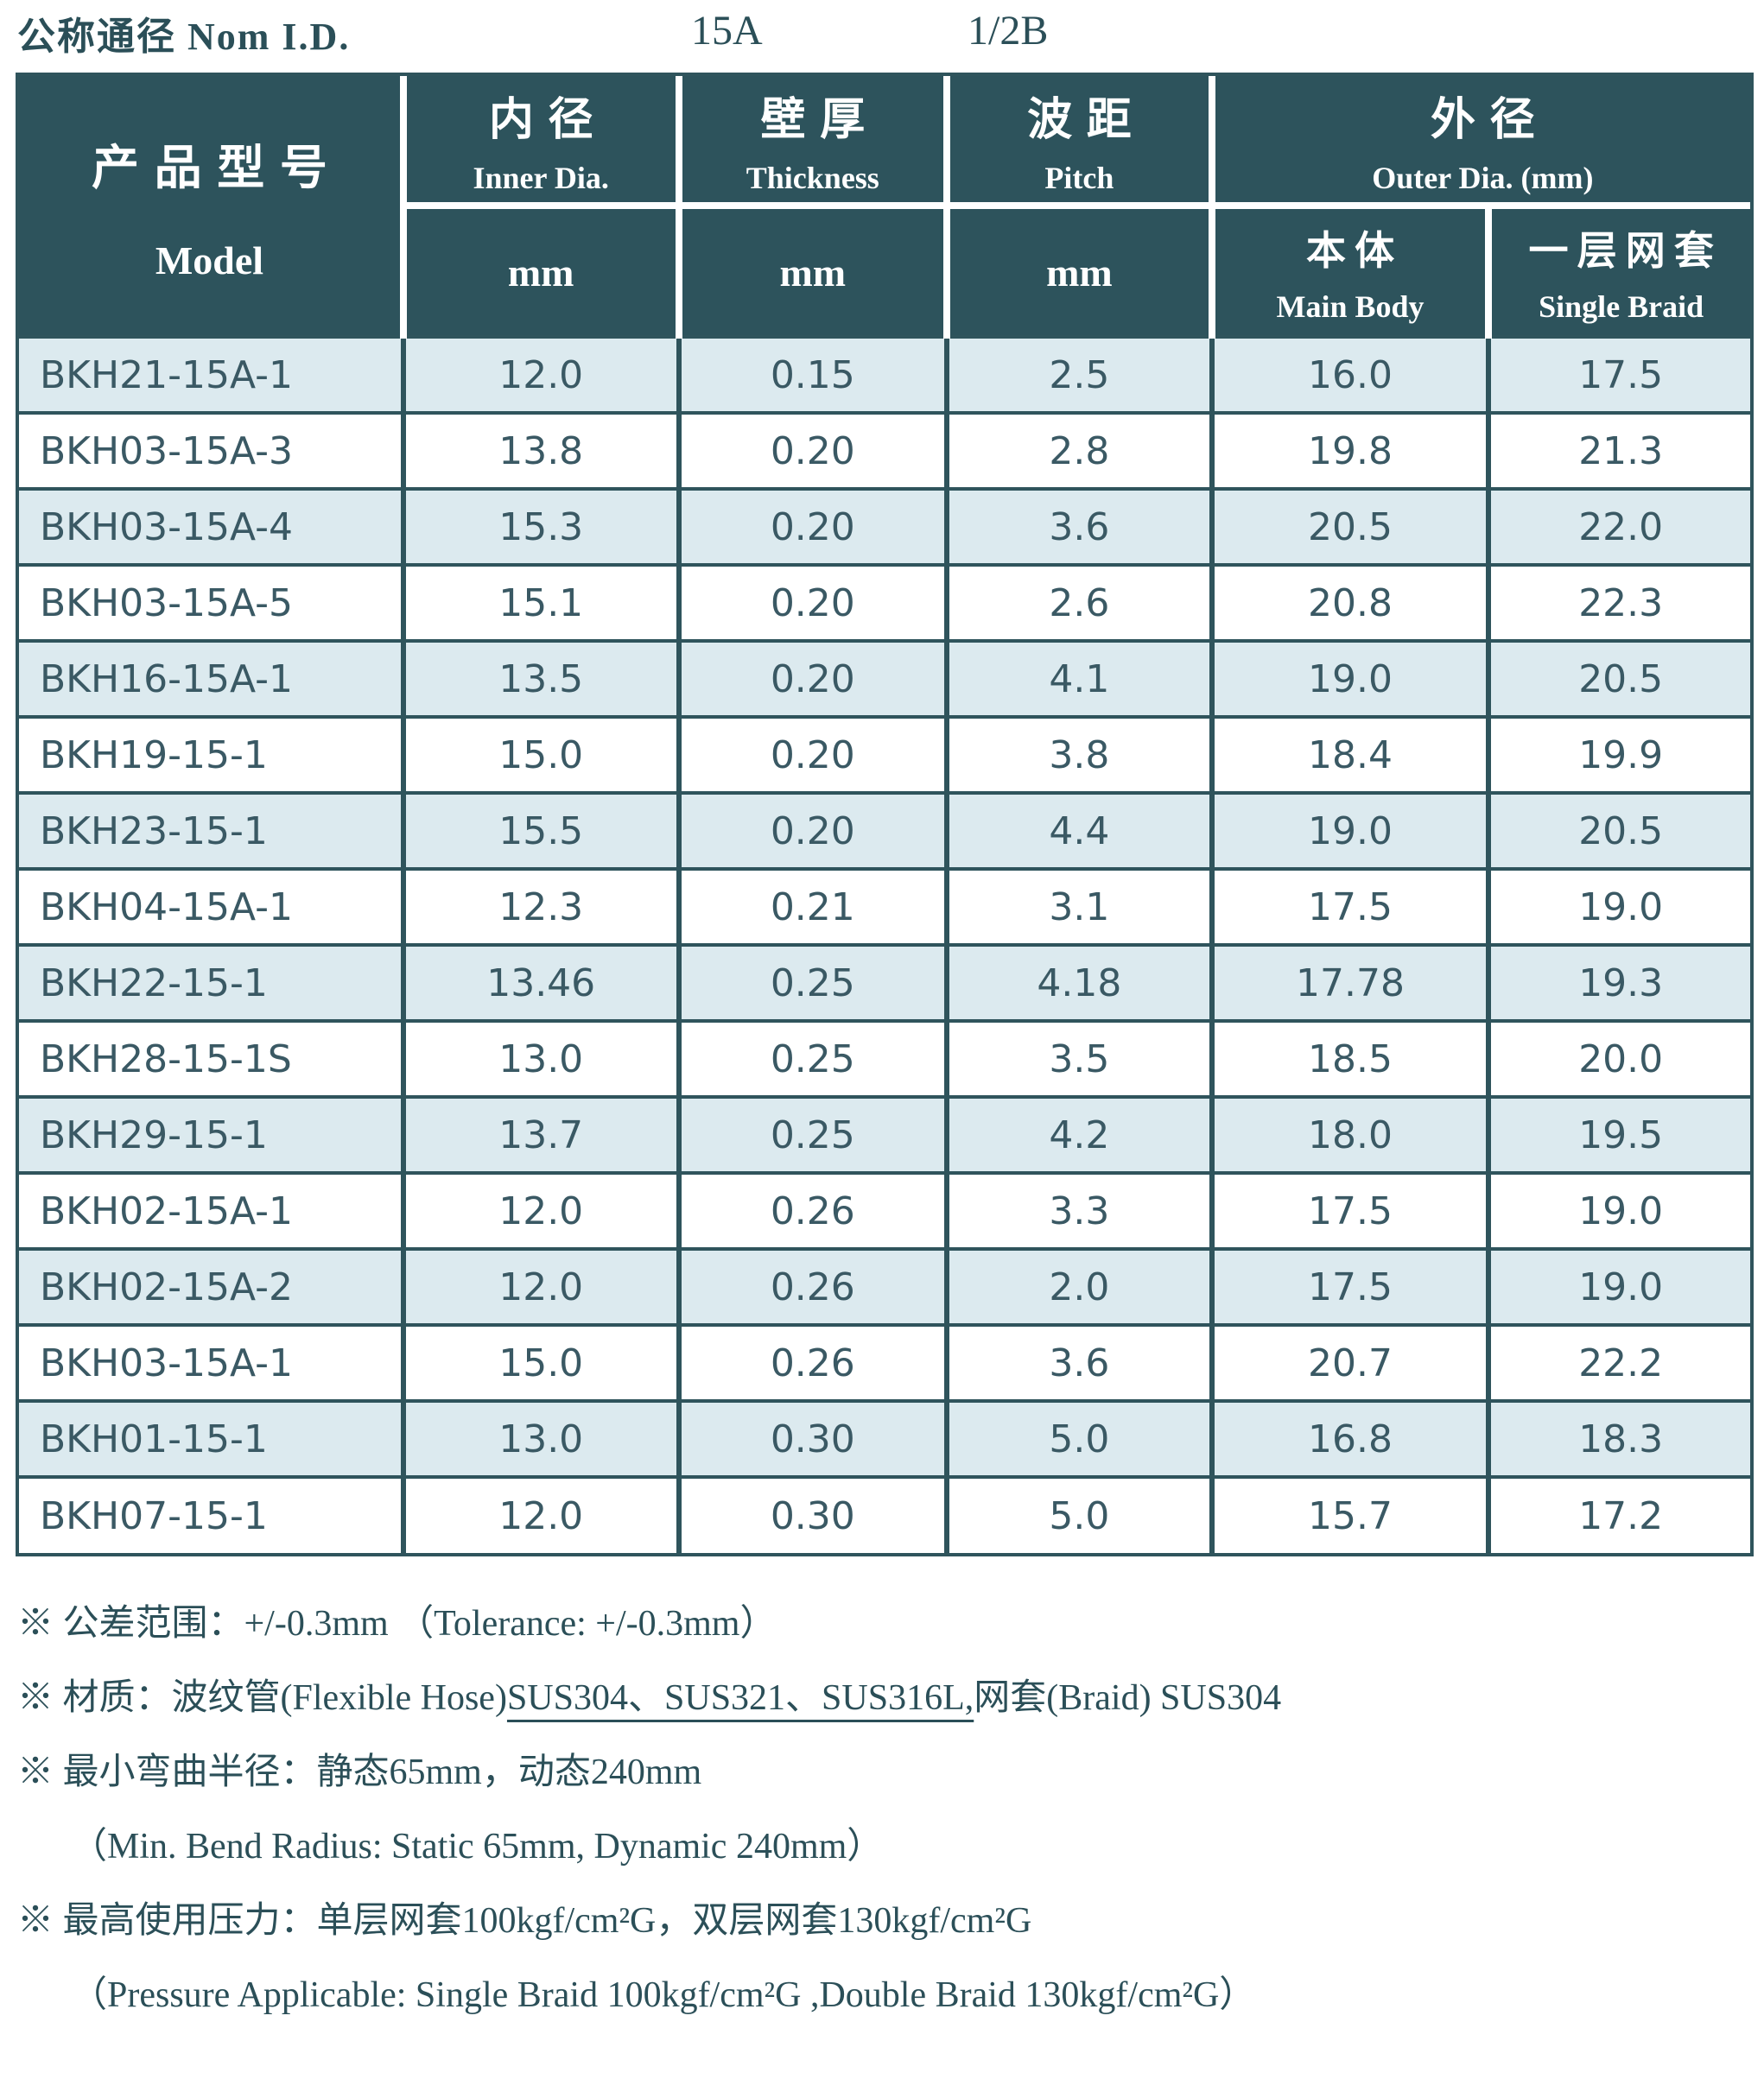 Image resolution: width=1764 pixels, height=2079 pixels. What do you see at coordinates (884, 1211) in the screenshot?
I see `table-row: BKH02-15A-1 12.0 0.26 3.3 17.5 19.0` at bounding box center [884, 1211].